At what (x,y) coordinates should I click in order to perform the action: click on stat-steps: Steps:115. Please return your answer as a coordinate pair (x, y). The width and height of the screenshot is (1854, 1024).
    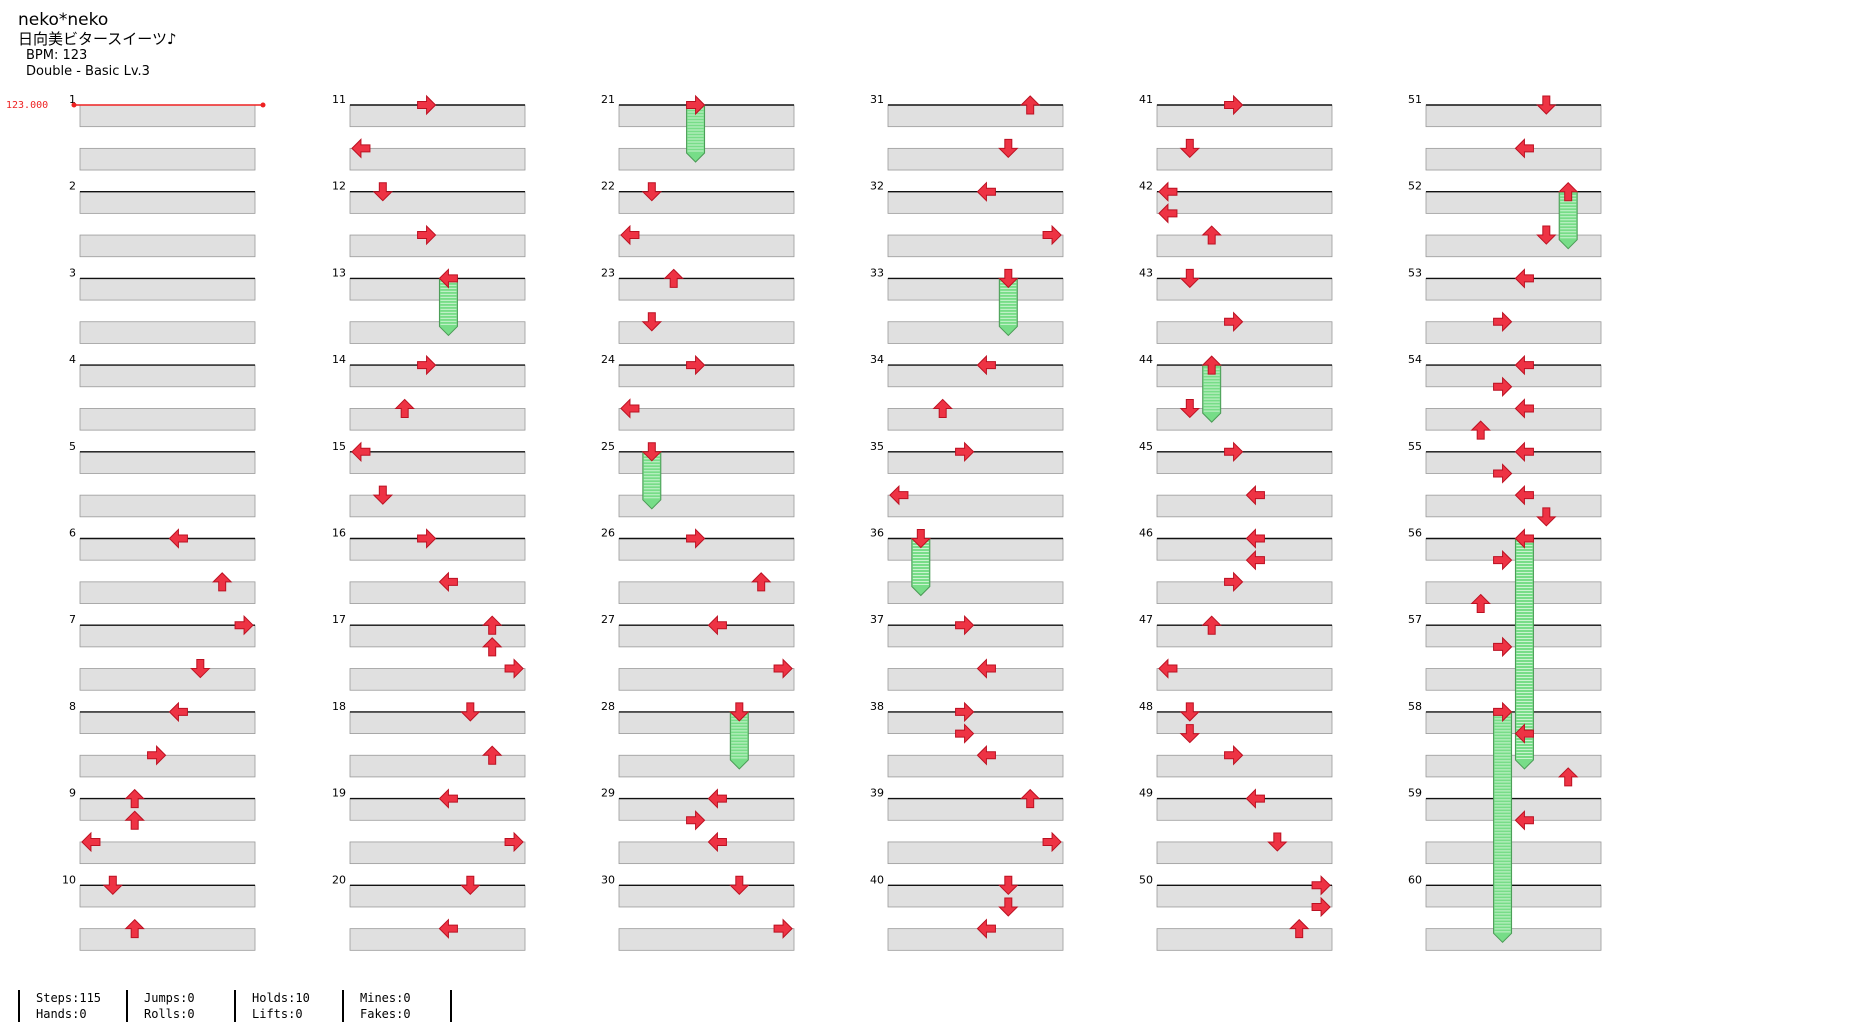
    Looking at the image, I should click on (69, 998).